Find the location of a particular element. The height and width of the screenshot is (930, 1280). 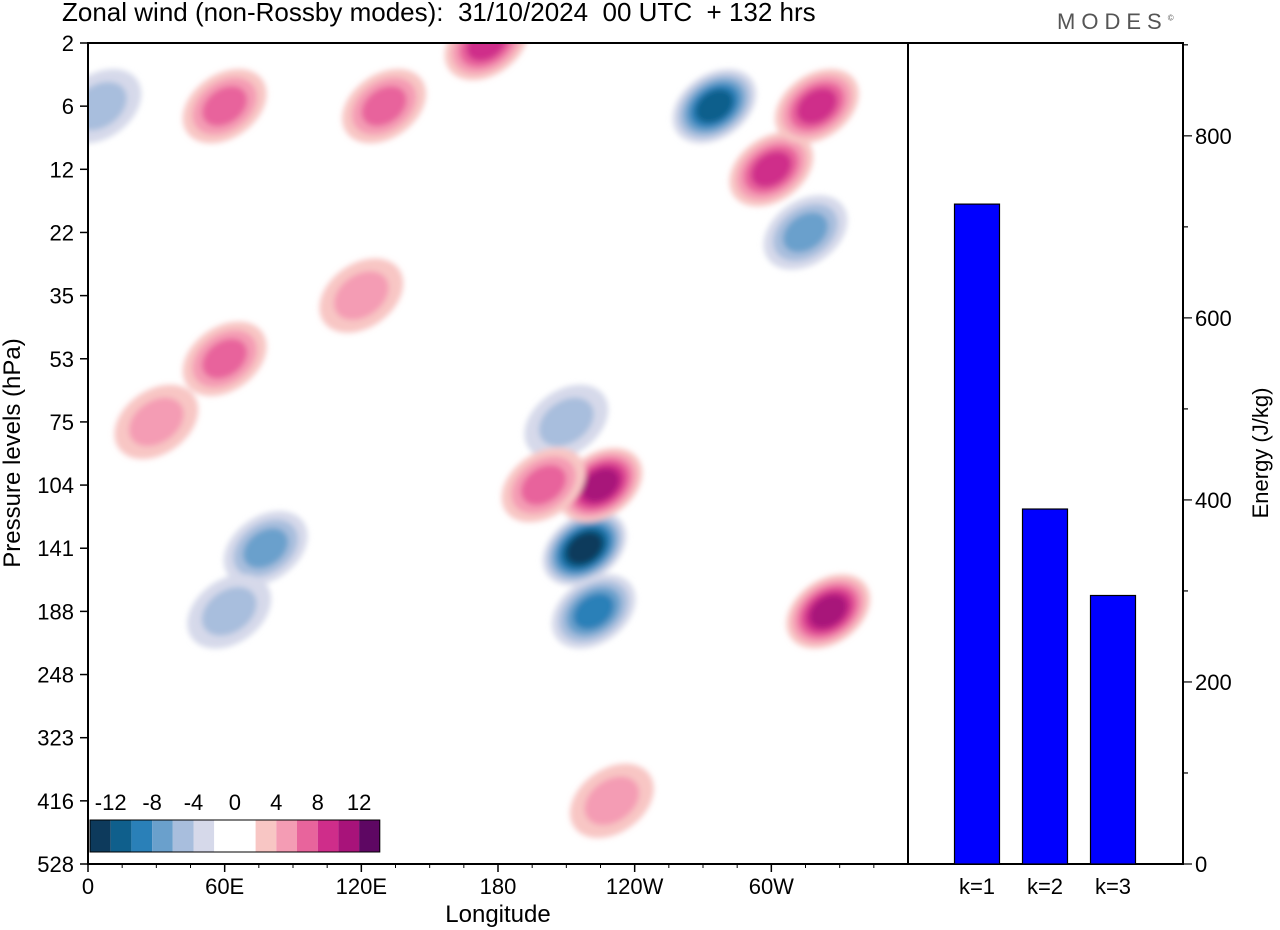

y-tick-label: 6 is located at coordinates (68, 106).